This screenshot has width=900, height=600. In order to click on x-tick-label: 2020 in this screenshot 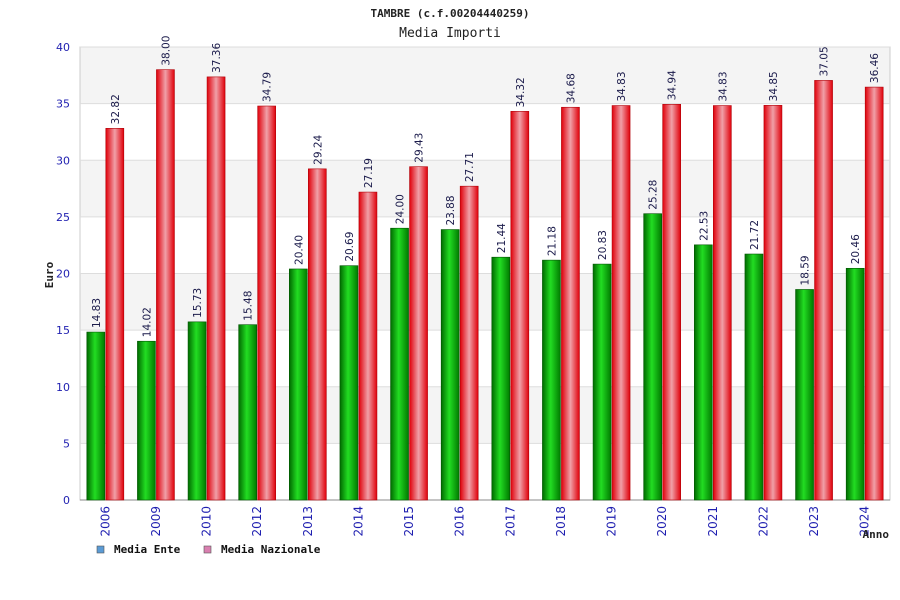, I will do `click(662, 521)`.